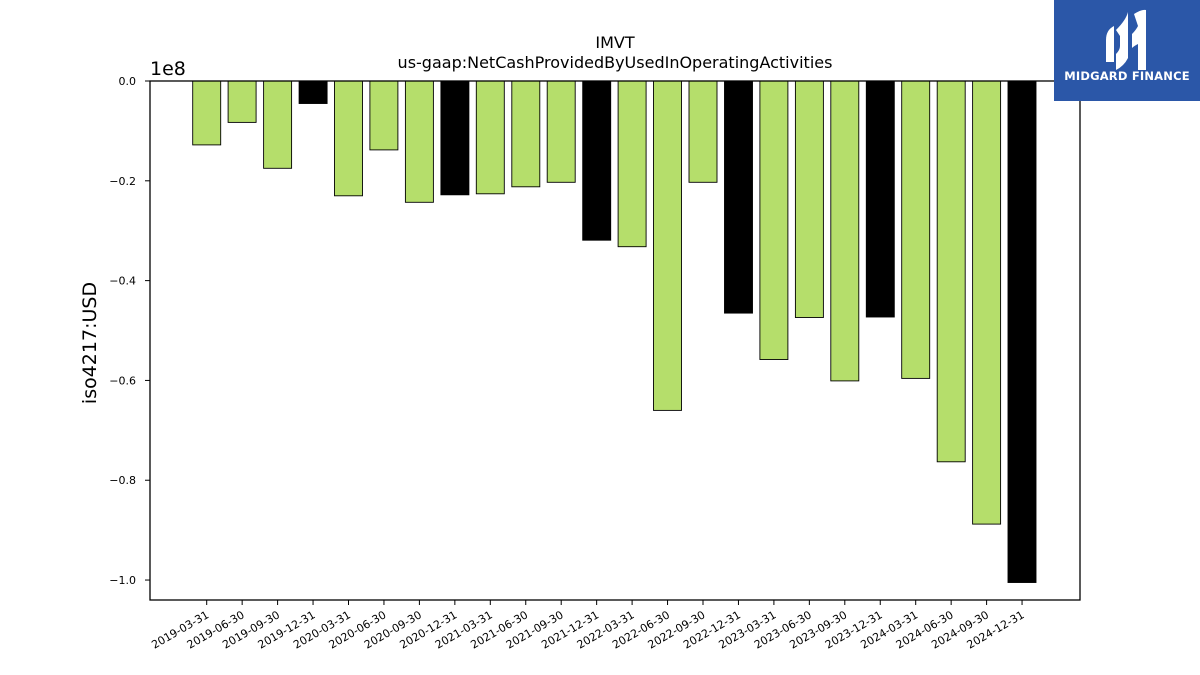  Describe the element at coordinates (122, 580) in the screenshot. I see `y-tick-label: −1.0` at that location.